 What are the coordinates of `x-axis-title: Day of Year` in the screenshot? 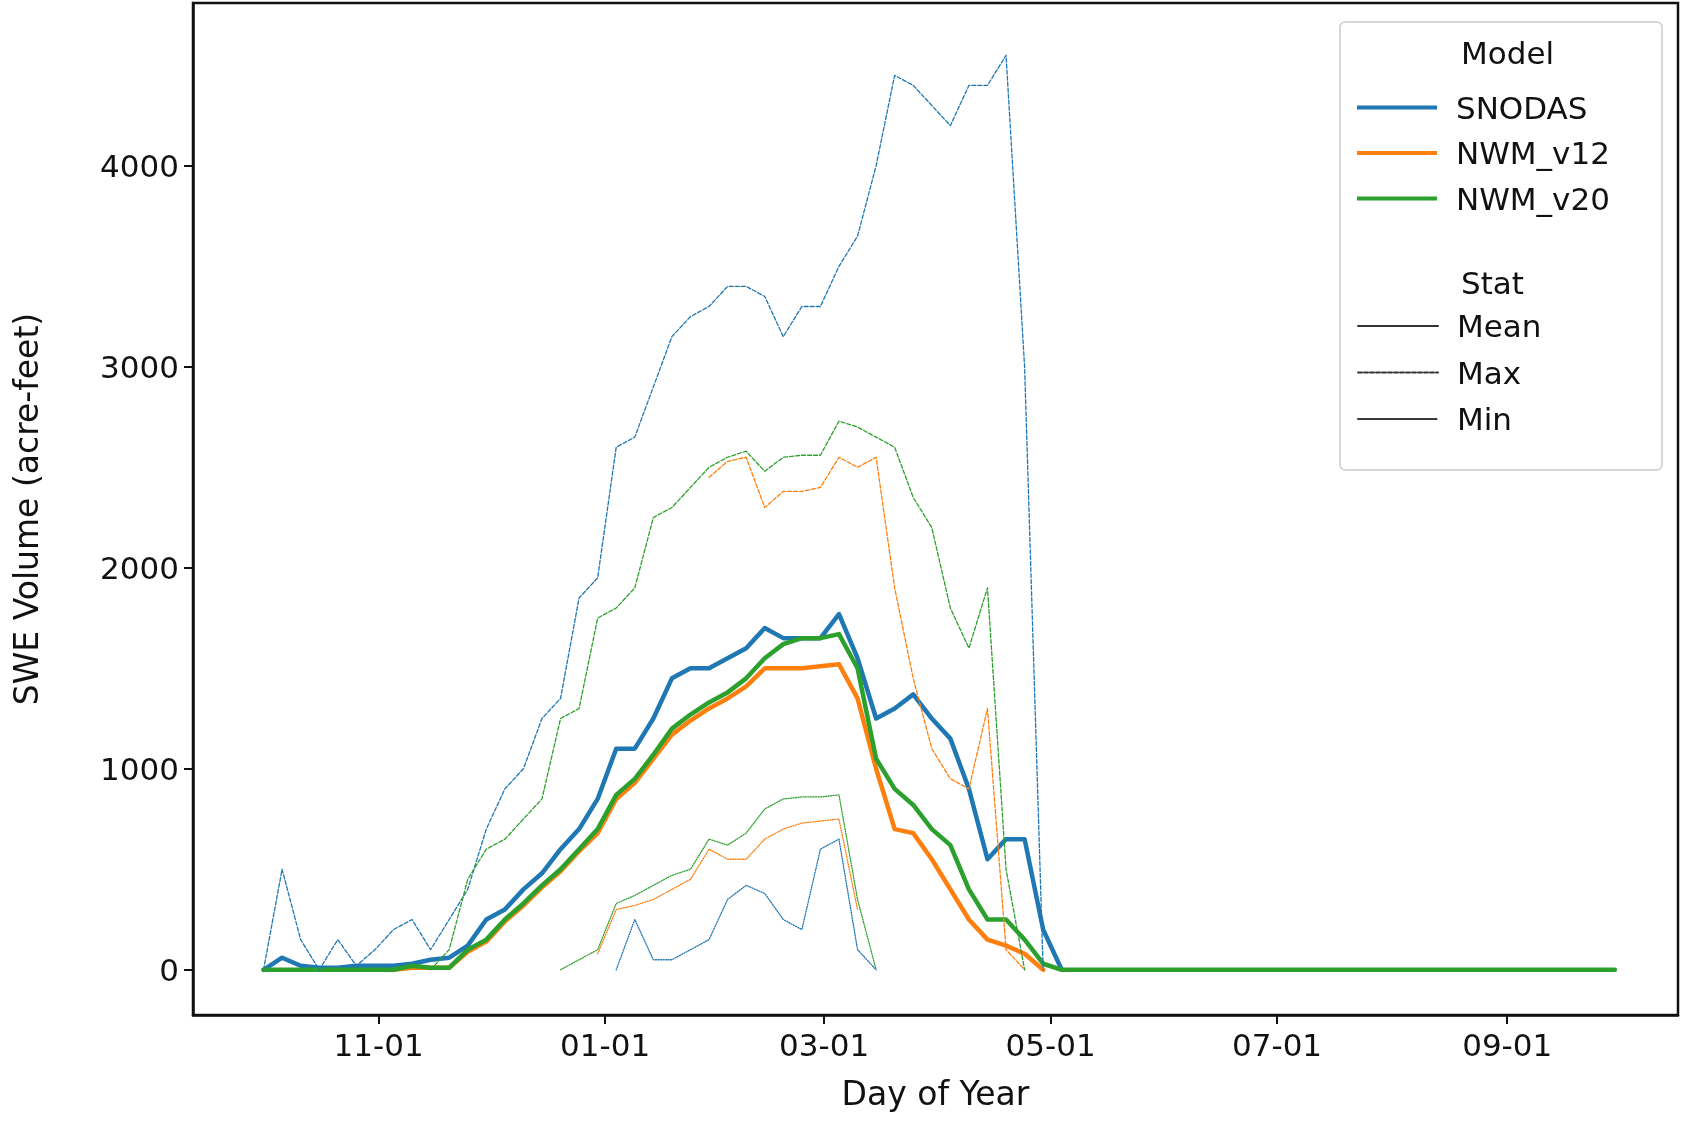 It's located at (935, 1093).